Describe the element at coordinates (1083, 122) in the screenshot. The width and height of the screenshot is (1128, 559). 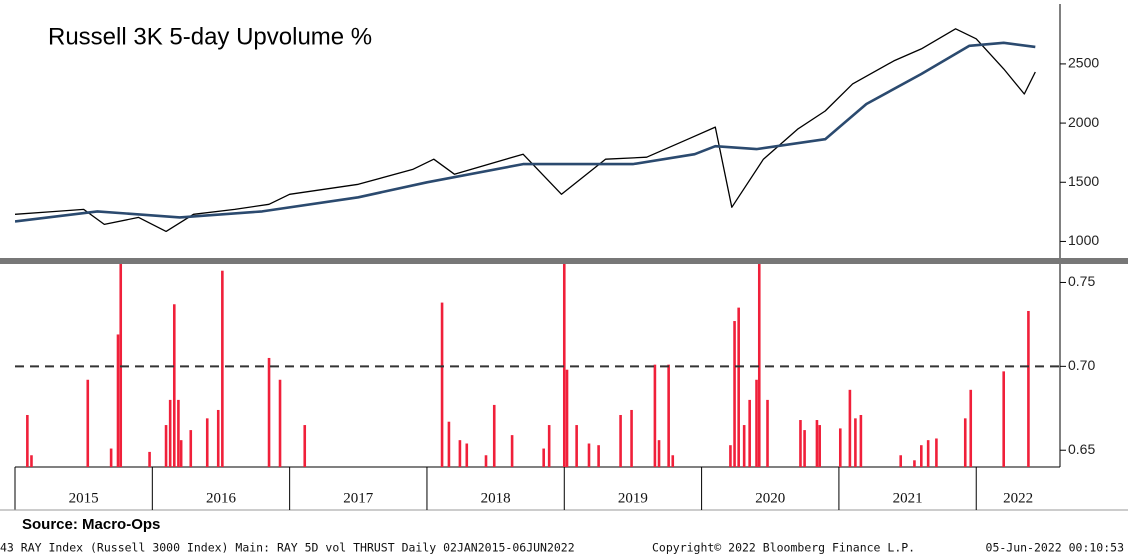
I see `y-tick-label: 2000` at that location.